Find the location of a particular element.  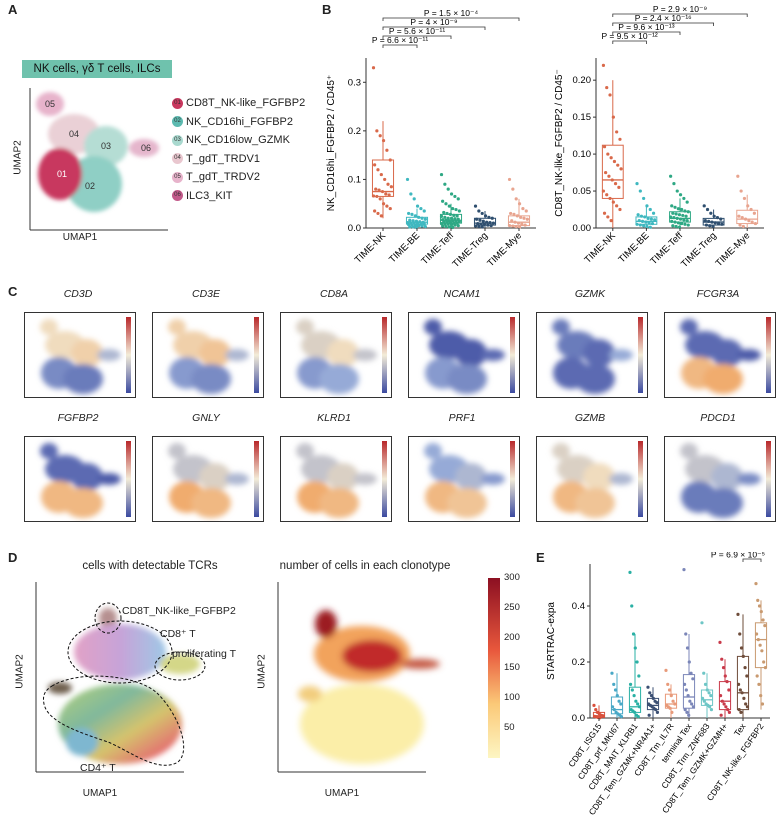

colorbar-tick: 100 is located at coordinates (512, 697).